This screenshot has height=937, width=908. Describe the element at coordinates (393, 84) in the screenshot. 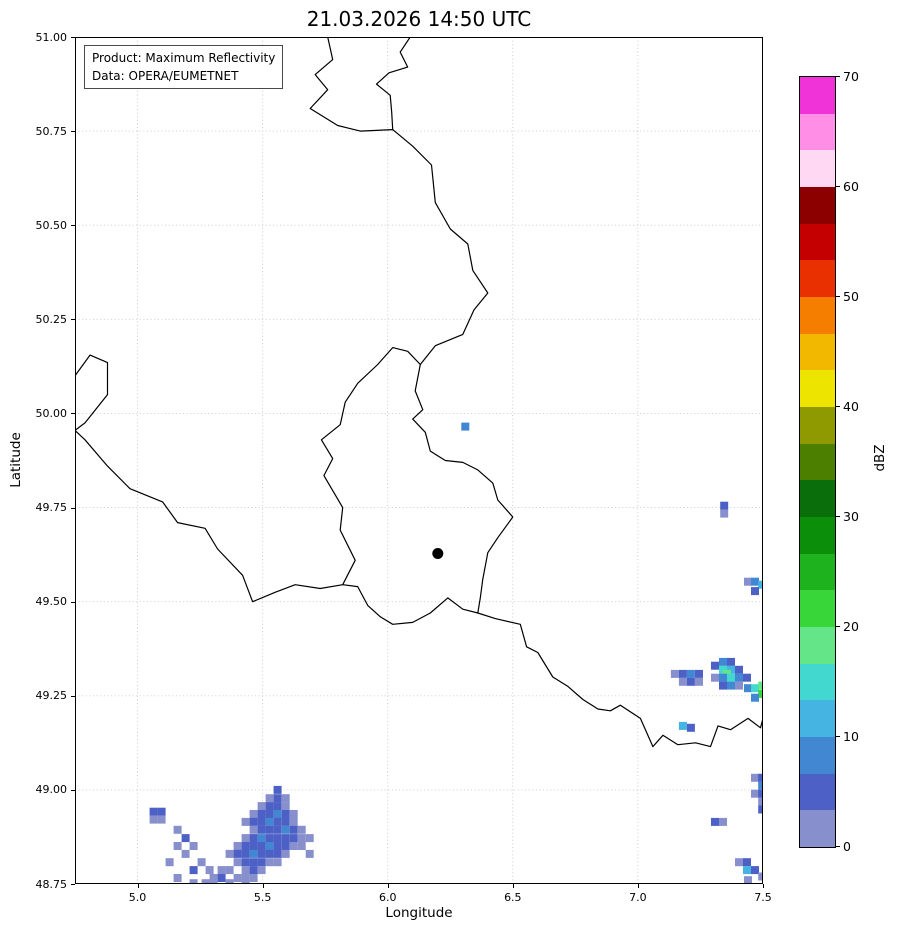

I see `netherlands-germany-border` at that location.